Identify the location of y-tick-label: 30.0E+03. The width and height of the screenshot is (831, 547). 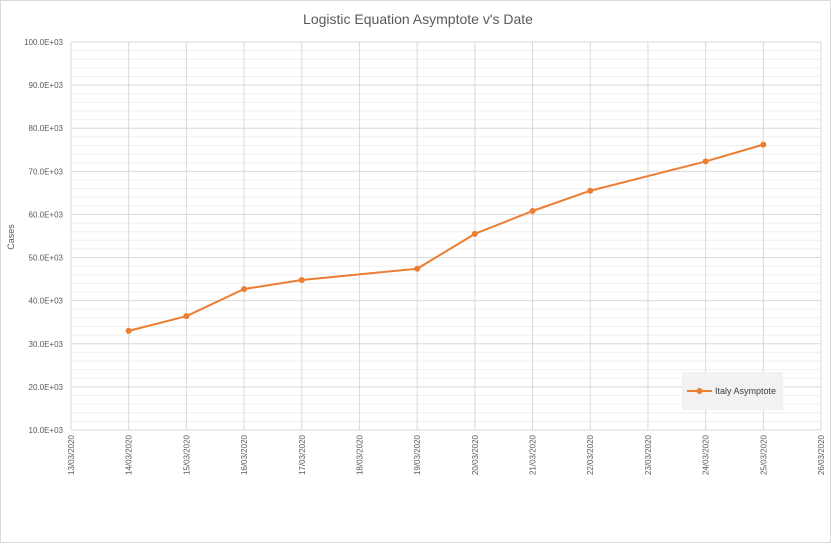
(46, 344).